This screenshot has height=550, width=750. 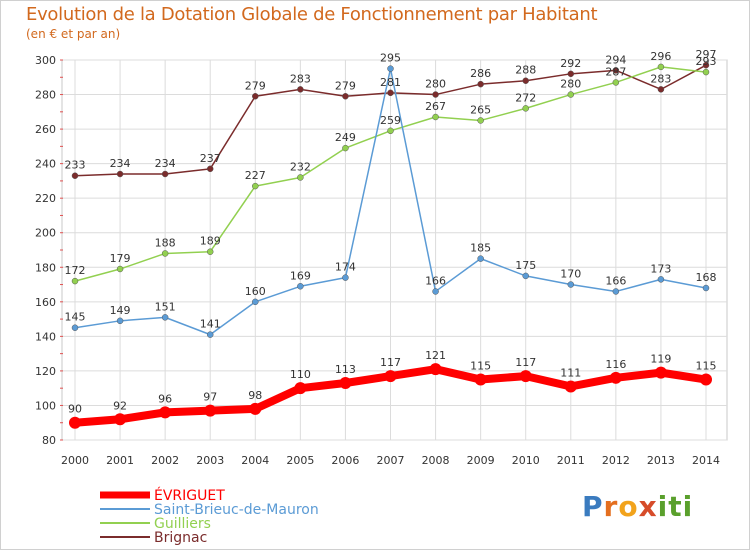 What do you see at coordinates (615, 59) in the screenshot?
I see `series-3-data-label: 294` at bounding box center [615, 59].